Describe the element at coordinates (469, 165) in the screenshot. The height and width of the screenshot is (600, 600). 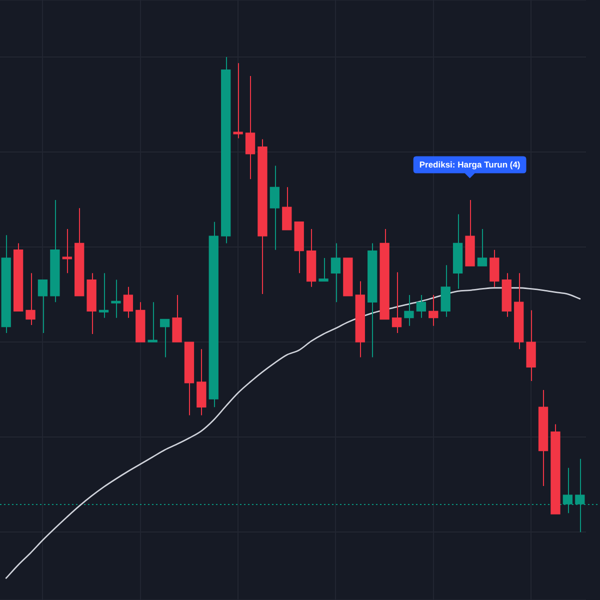
I see `annotation: Prediksi: Harga Turun (4)` at that location.